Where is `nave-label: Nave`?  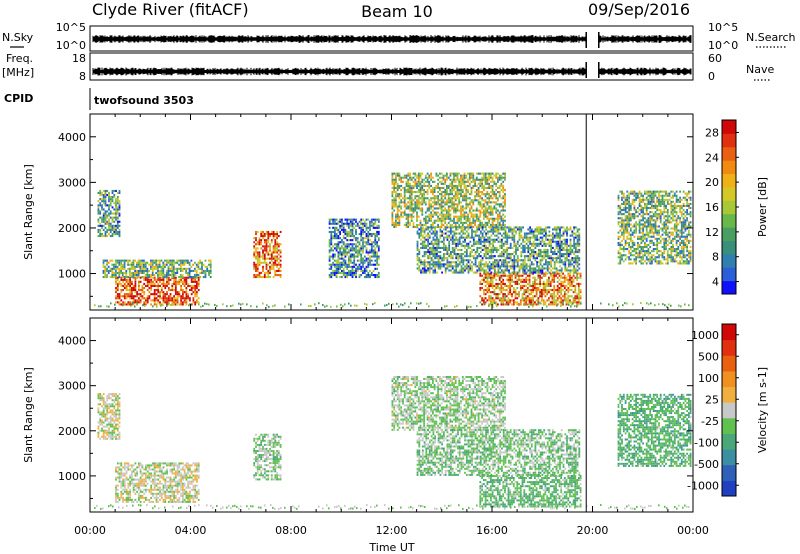 nave-label: Nave is located at coordinates (760, 69).